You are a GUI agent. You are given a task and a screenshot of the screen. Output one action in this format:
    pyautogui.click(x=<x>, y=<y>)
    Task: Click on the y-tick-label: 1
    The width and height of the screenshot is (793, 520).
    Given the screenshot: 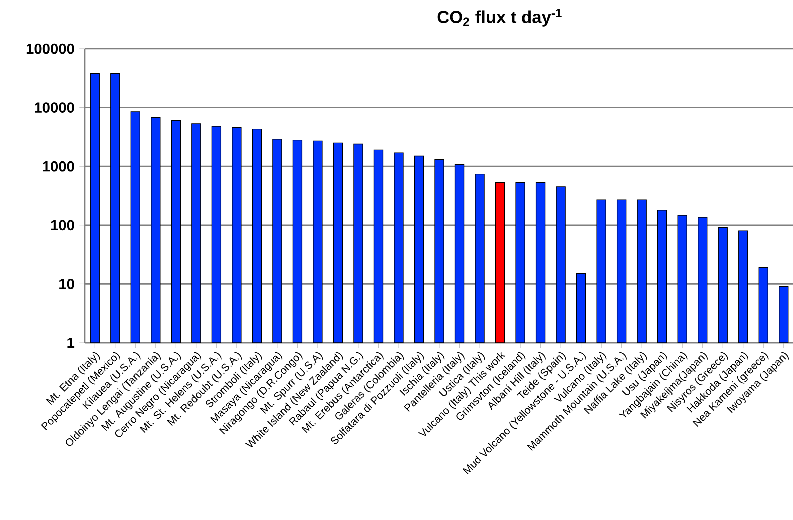 What is the action you would take?
    pyautogui.click(x=71, y=343)
    